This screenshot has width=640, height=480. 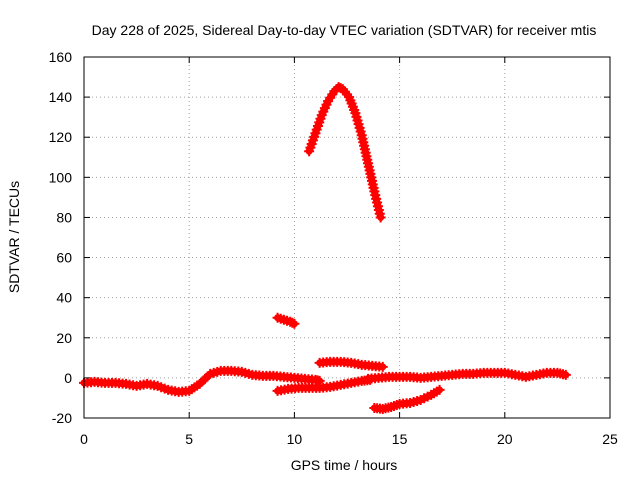 I want to click on x-tick-label: 10, so click(x=295, y=439).